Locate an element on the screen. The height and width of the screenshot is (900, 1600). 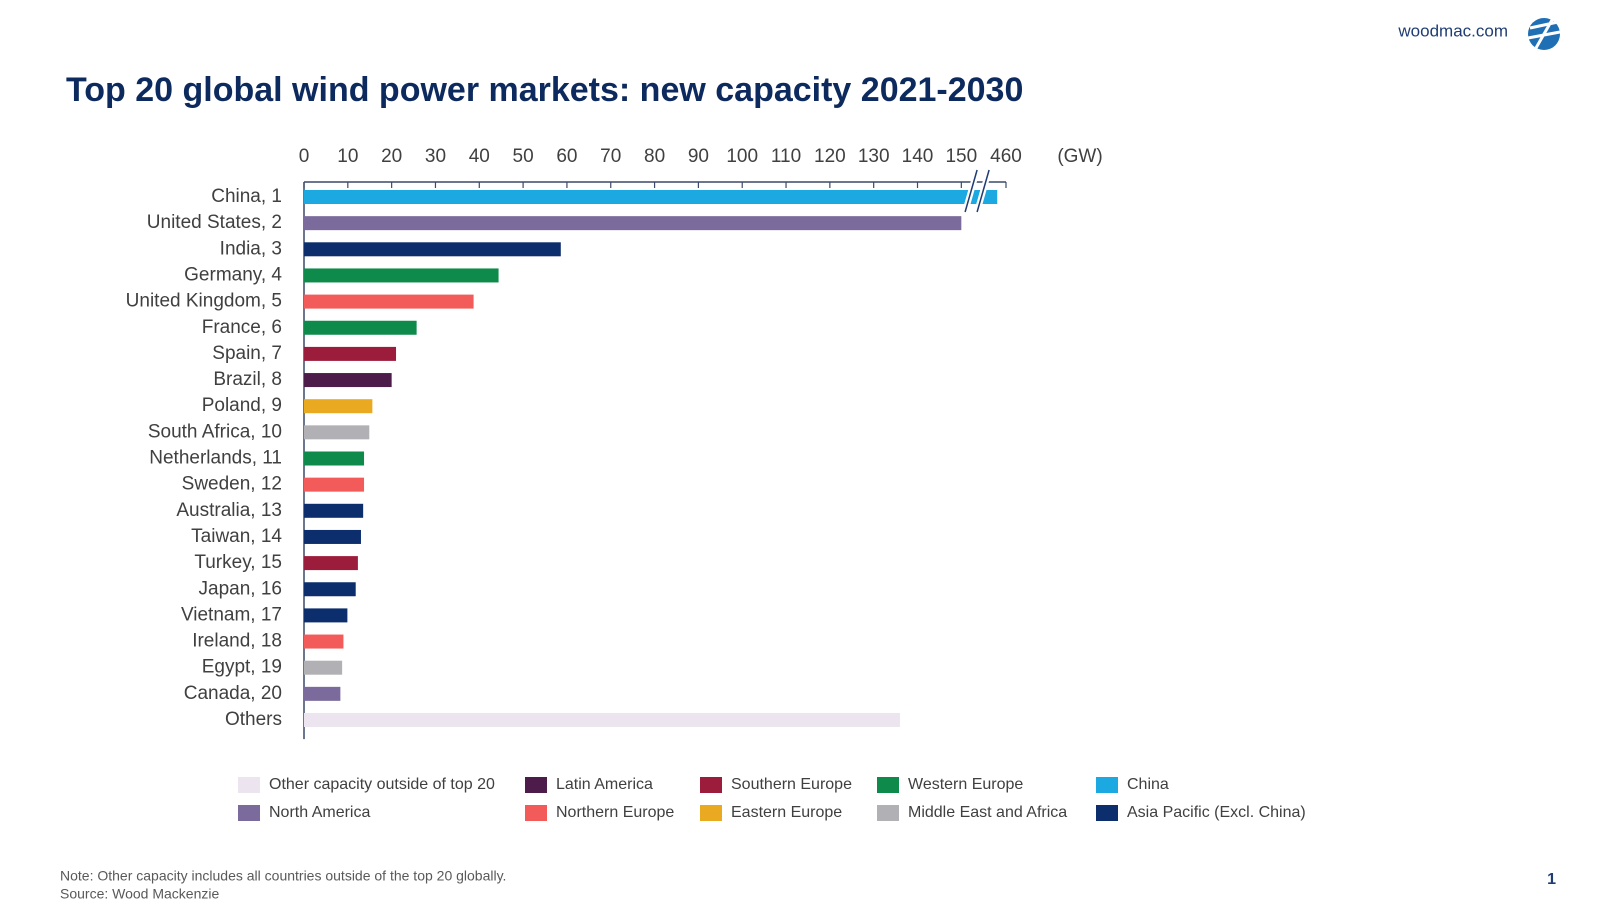
x-tick-label: 70 is located at coordinates (610, 156).